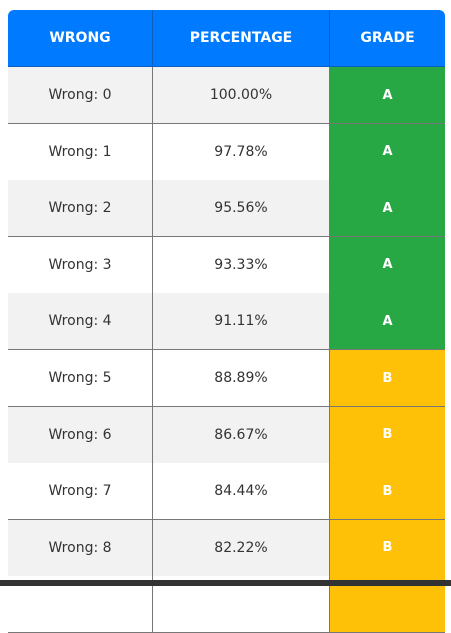  Describe the element at coordinates (80, 435) in the screenshot. I see `table-cell: Wrong: 6` at that location.